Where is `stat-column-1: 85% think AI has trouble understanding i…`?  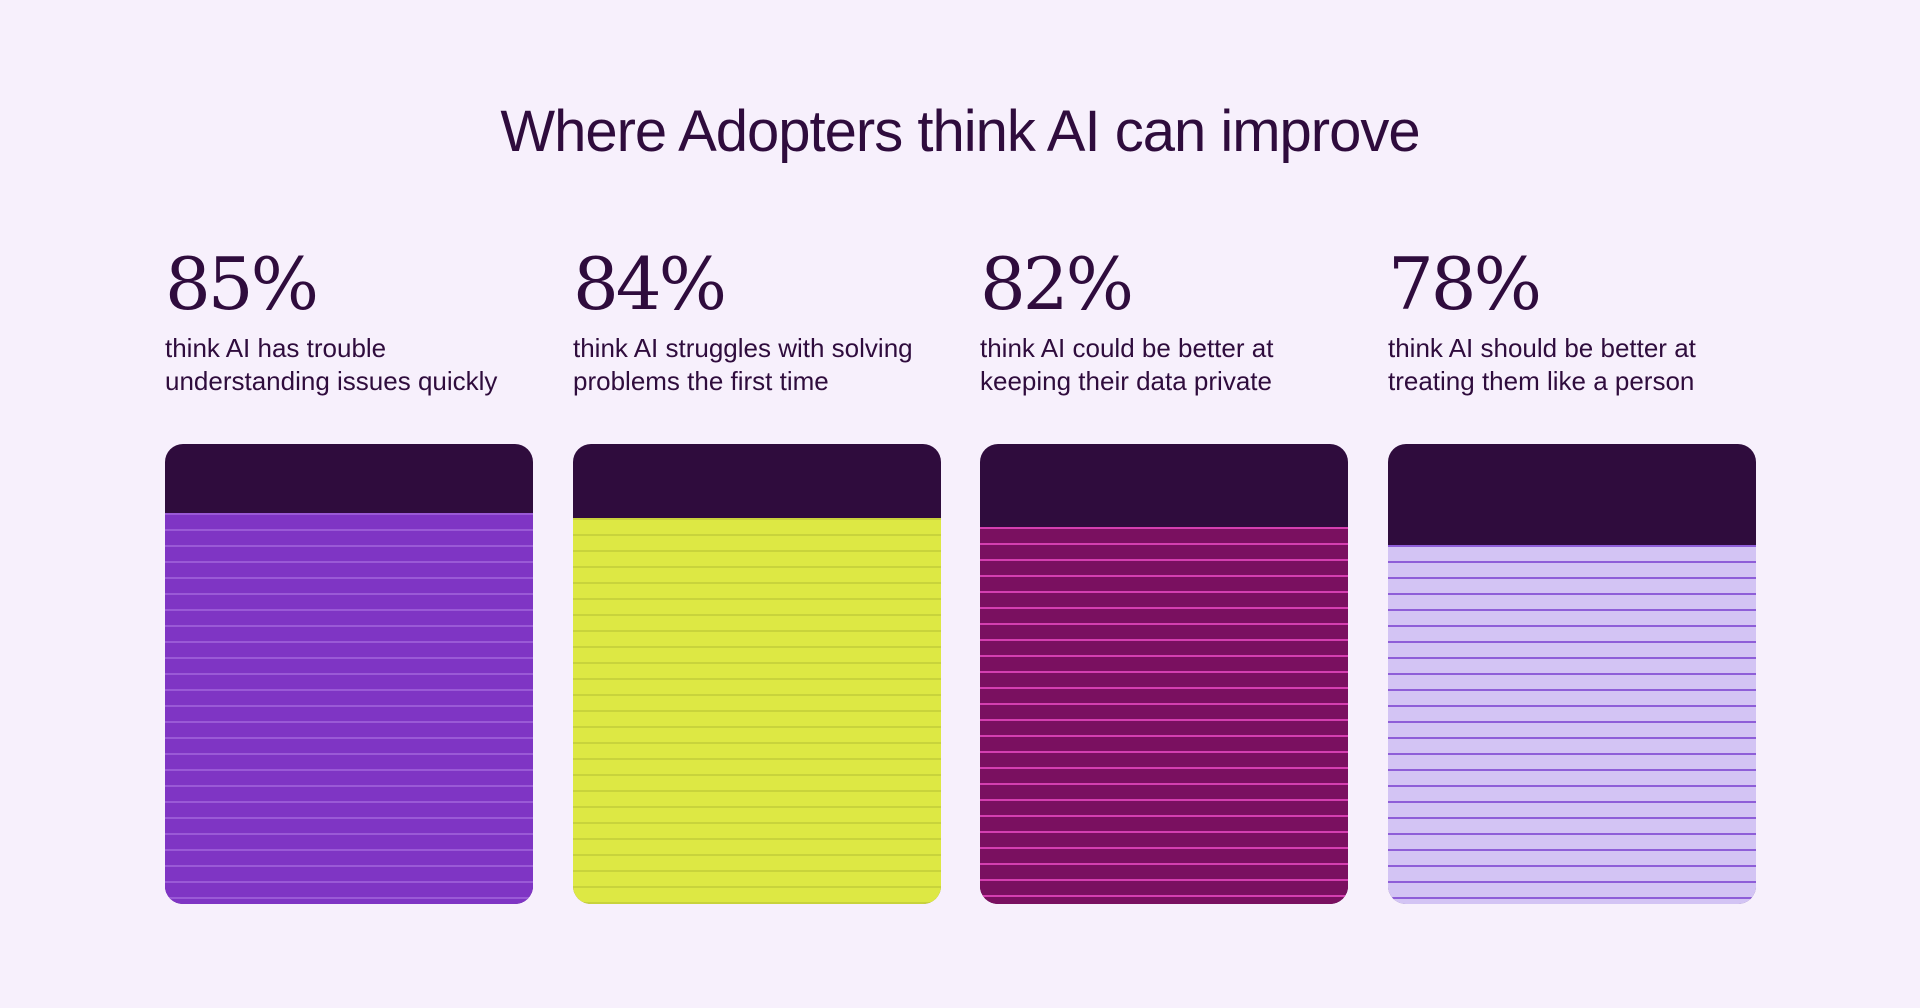
stat-column-1: 85% think AI has trouble understanding i… is located at coordinates (350, 571).